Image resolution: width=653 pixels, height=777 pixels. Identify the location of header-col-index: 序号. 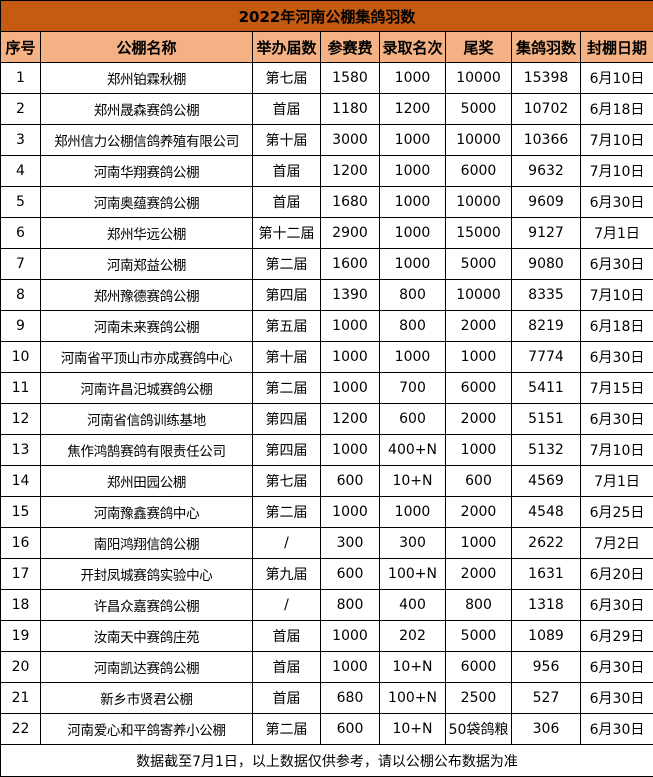
(21, 47).